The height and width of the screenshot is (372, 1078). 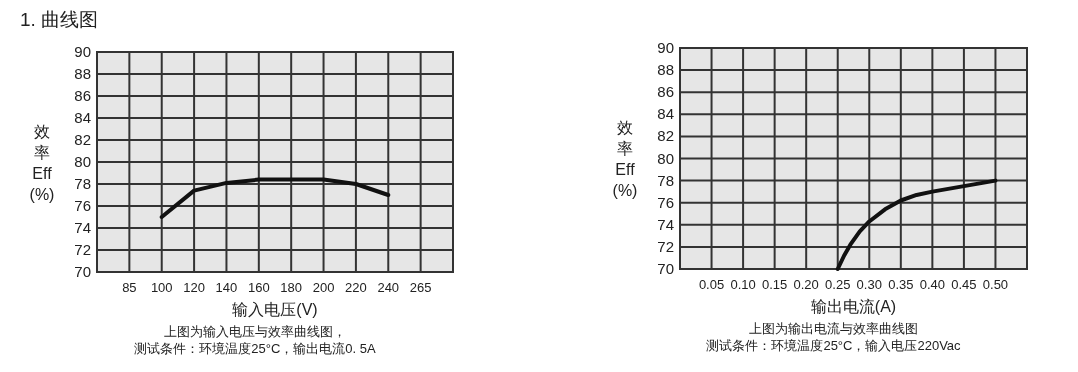 What do you see at coordinates (838, 284) in the screenshot?
I see `x-tick-label: 0.25` at bounding box center [838, 284].